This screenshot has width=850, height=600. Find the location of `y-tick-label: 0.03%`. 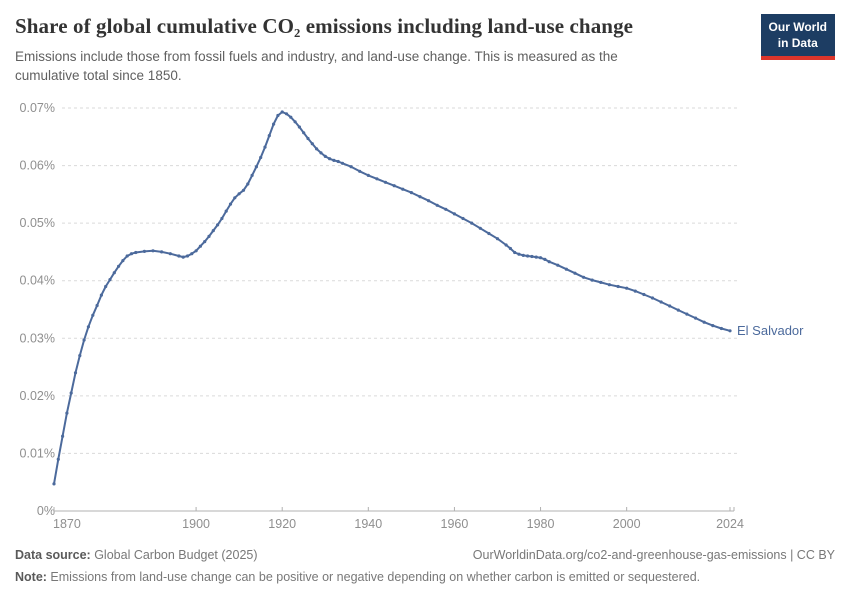

y-tick-label: 0.03% is located at coordinates (37, 338).